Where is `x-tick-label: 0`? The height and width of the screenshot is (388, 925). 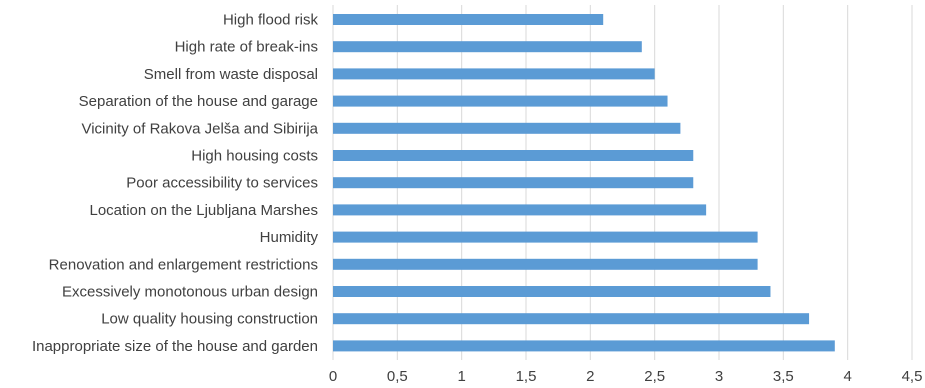
x-tick-label: 0 is located at coordinates (333, 376).